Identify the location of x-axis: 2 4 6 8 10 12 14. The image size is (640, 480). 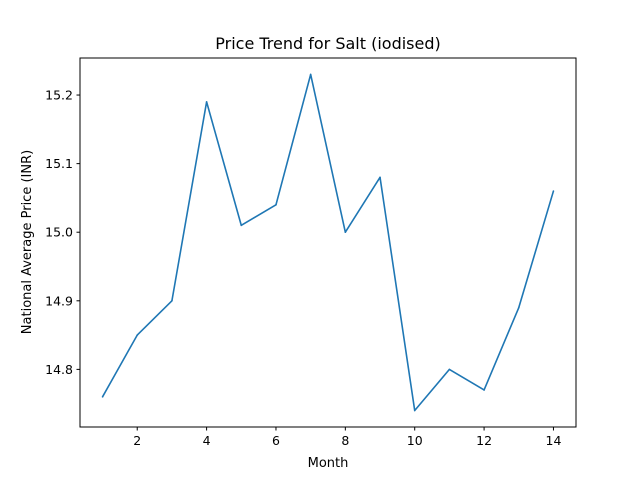
(347, 437).